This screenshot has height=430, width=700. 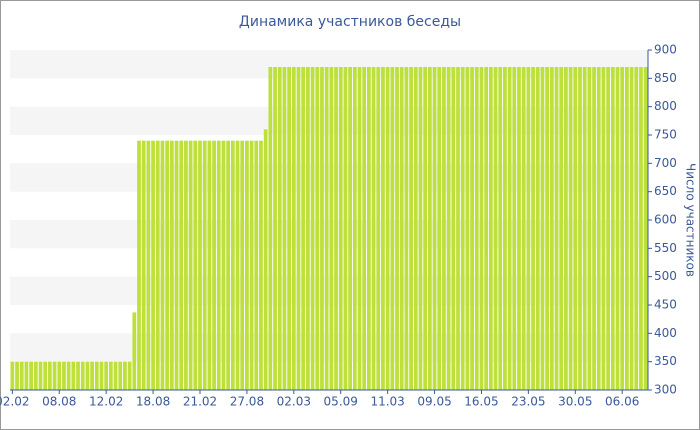 What do you see at coordinates (665, 276) in the screenshot?
I see `y-tick-label: 500` at bounding box center [665, 276].